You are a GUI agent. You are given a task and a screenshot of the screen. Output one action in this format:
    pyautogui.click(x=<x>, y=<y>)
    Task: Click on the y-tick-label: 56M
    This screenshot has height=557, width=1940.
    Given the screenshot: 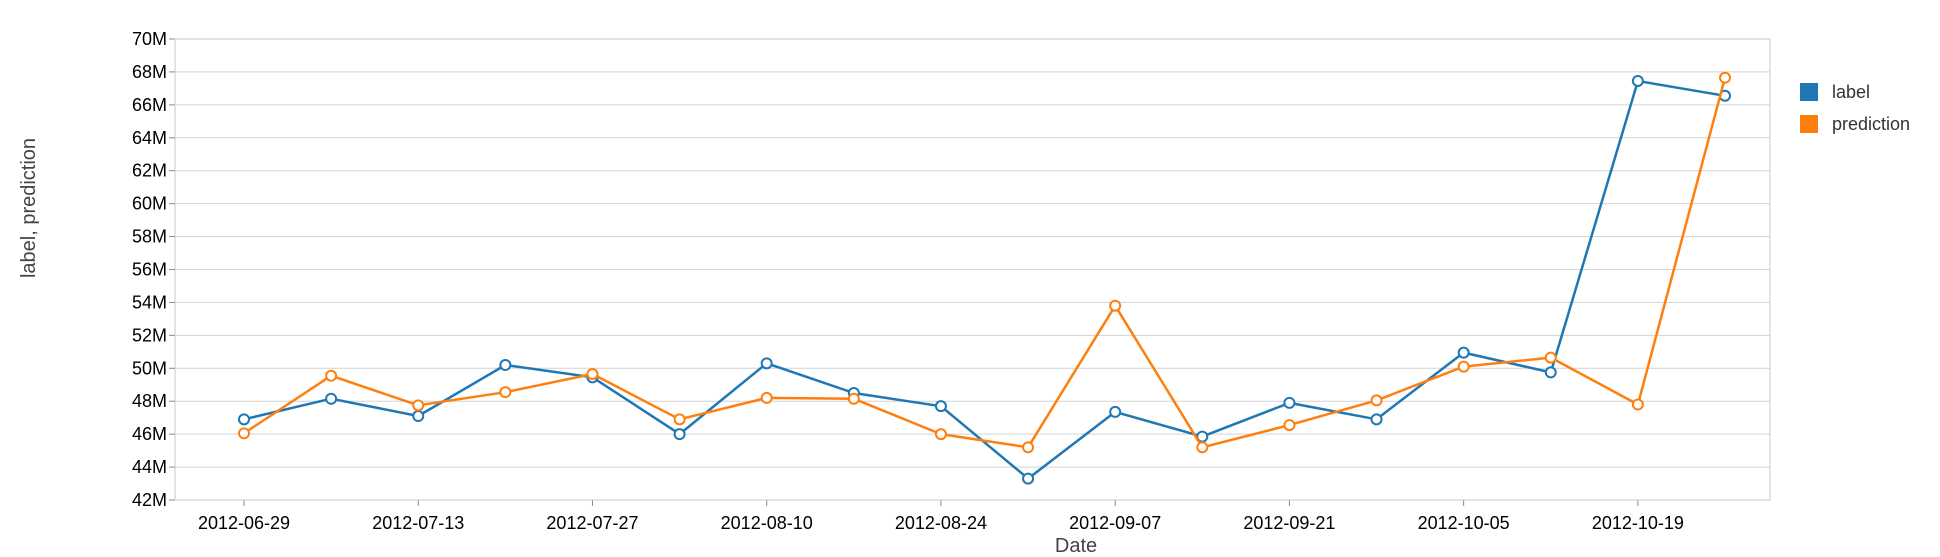 What is the action you would take?
    pyautogui.click(x=149, y=270)
    